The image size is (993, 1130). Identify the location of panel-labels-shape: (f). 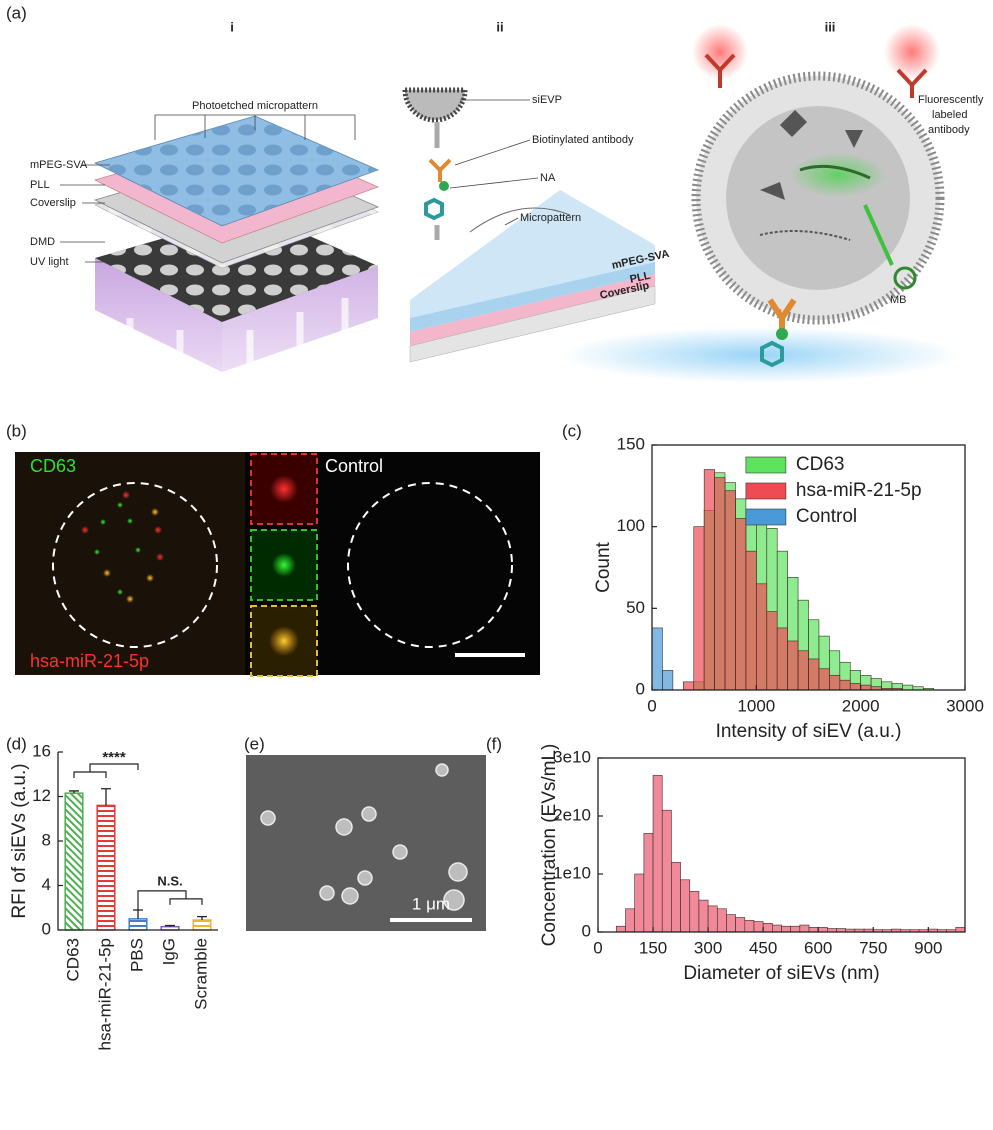
(494, 743).